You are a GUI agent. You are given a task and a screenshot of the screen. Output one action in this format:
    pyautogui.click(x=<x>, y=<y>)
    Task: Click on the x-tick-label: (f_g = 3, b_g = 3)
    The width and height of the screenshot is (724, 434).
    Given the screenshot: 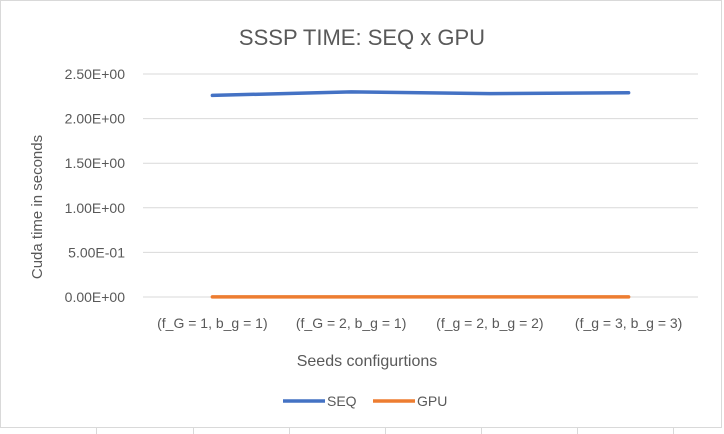 What is the action you would take?
    pyautogui.click(x=628, y=323)
    